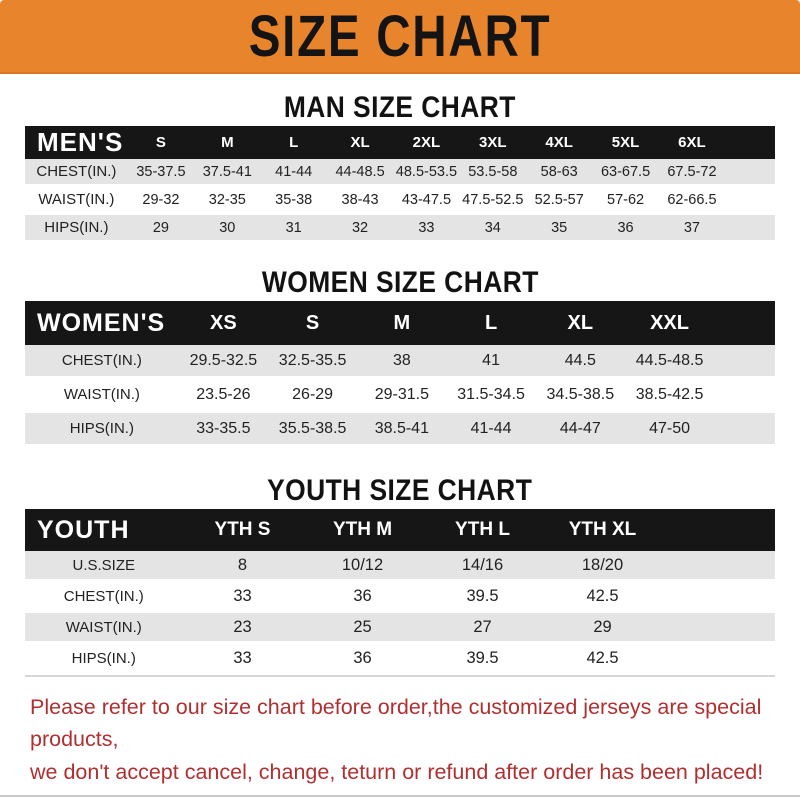 This screenshot has height=800, width=800. Describe the element at coordinates (400, 35) in the screenshot. I see `page-title: SIZE CHART` at that location.